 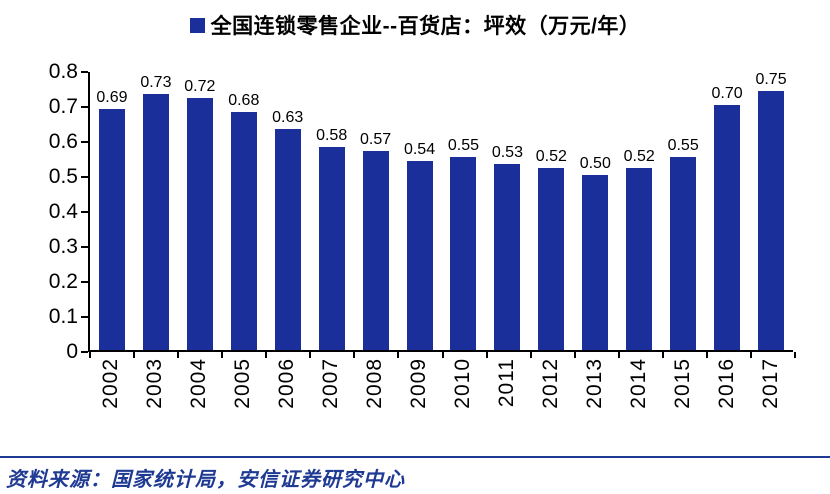 I want to click on x-label-slot: 2003, so click(x=154, y=395).